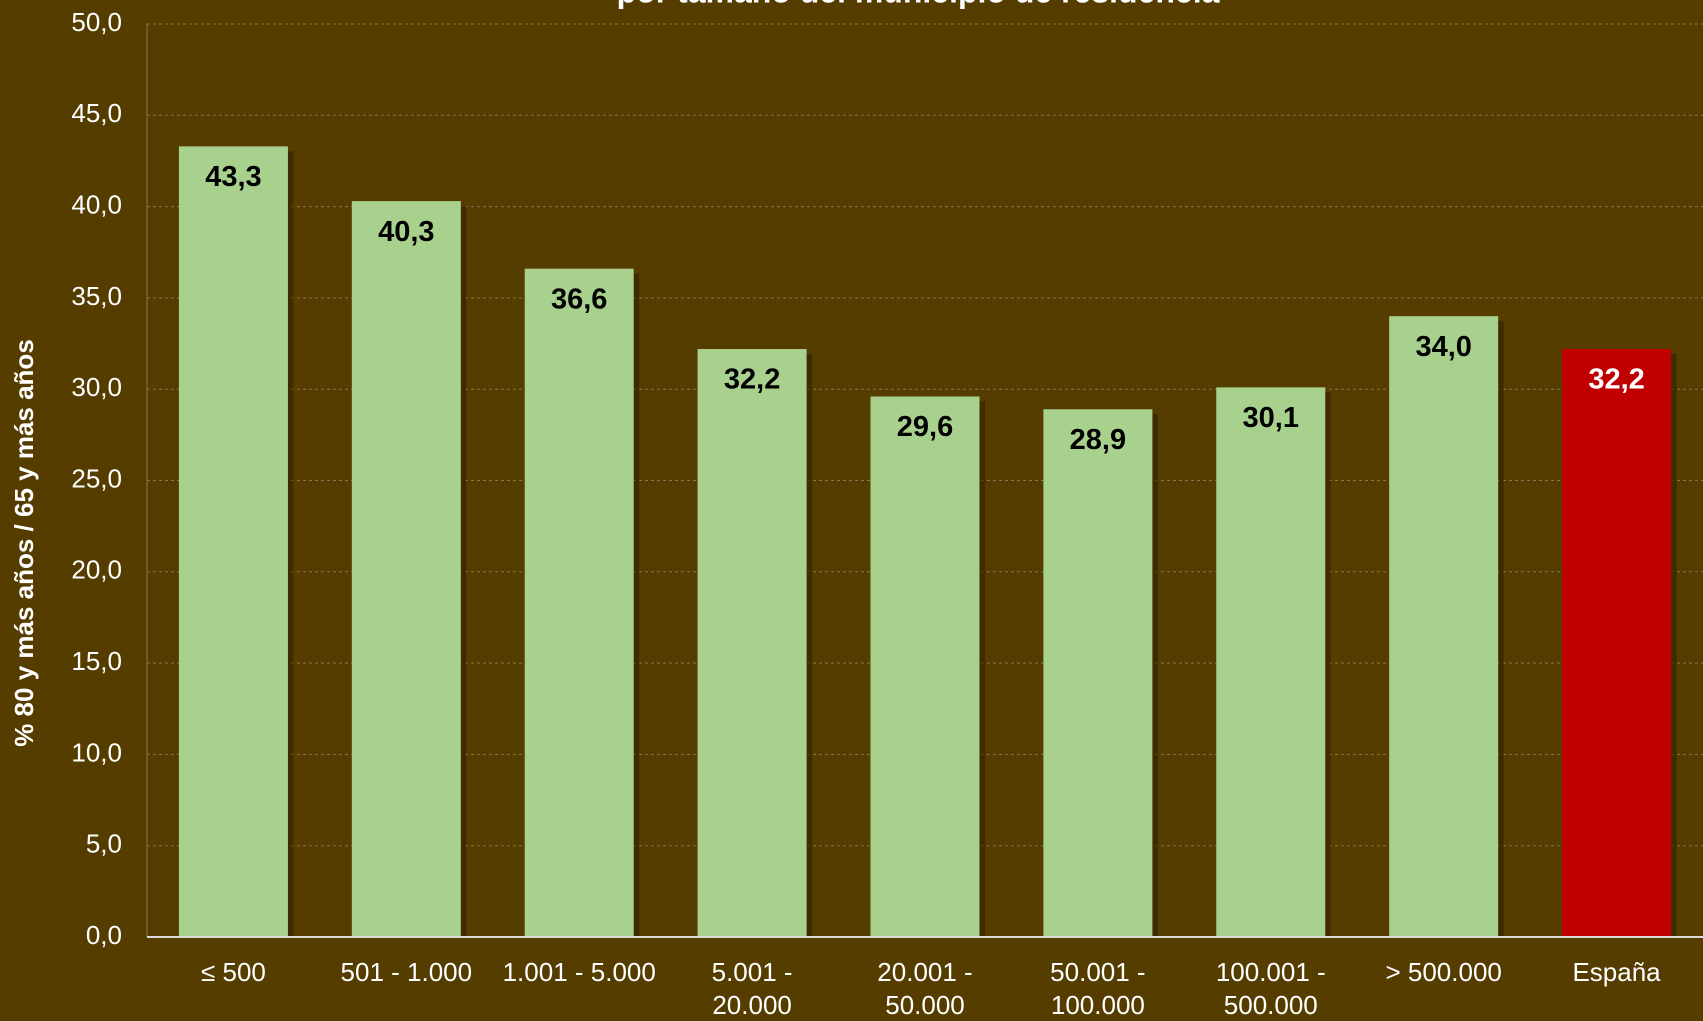 The height and width of the screenshot is (1021, 1703). What do you see at coordinates (104, 844) in the screenshot?
I see `y-tick-label: 5,0` at bounding box center [104, 844].